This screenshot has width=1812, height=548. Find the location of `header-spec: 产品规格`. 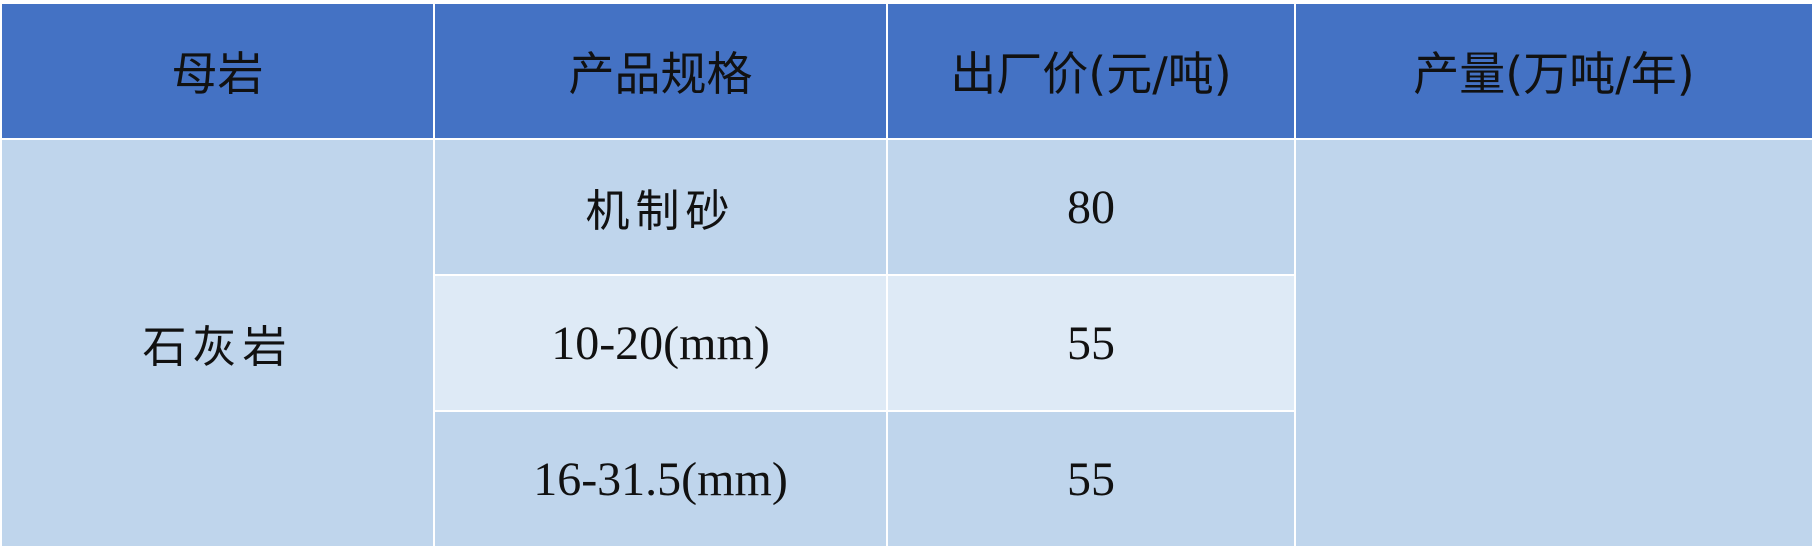

header-spec: 产品规格 is located at coordinates (660, 71).